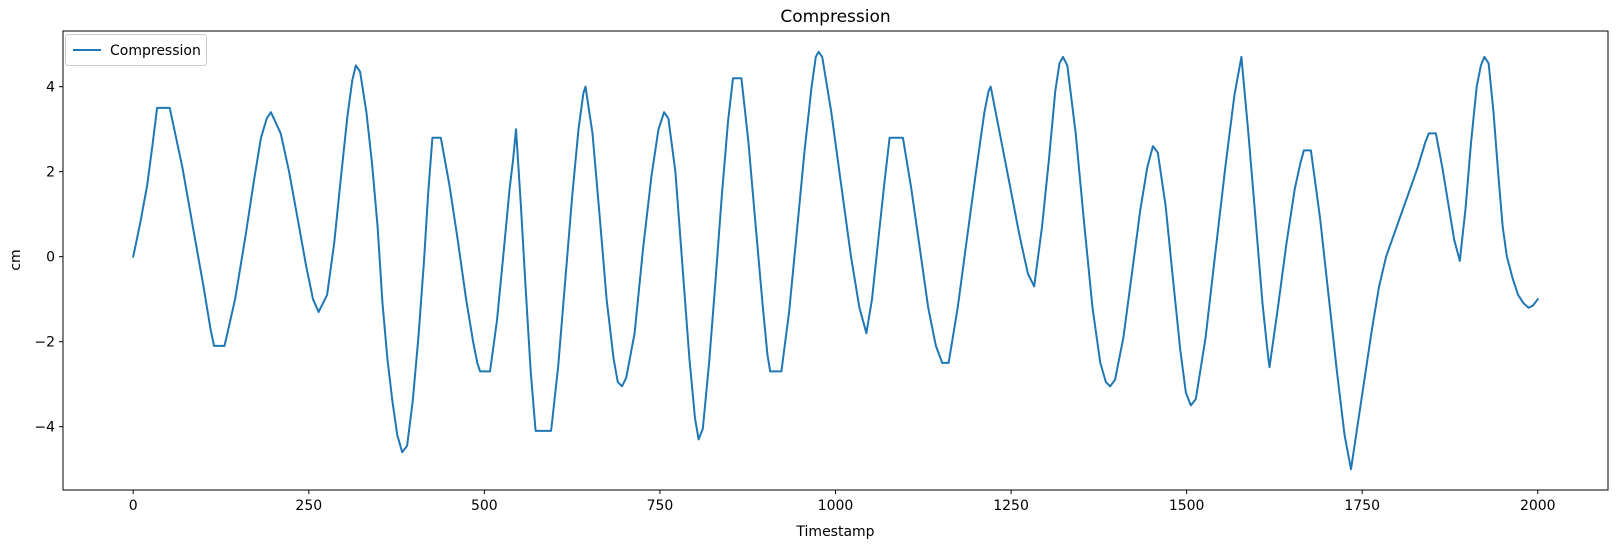 The height and width of the screenshot is (551, 1619). What do you see at coordinates (50, 258) in the screenshot?
I see `y-tick-label: 0` at bounding box center [50, 258].